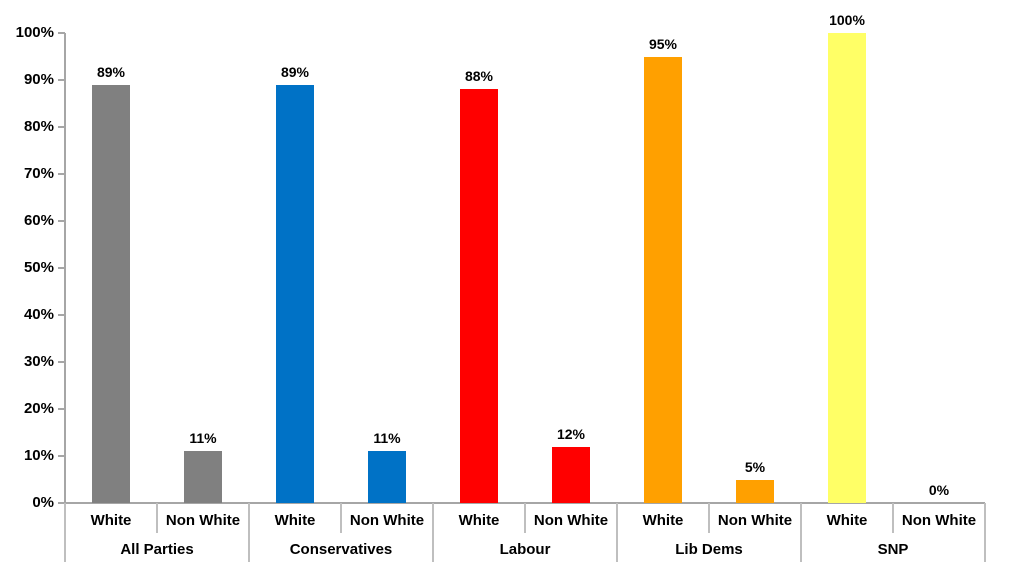 This screenshot has height=586, width=1024. I want to click on bar-value-label: 95%, so click(663, 43).